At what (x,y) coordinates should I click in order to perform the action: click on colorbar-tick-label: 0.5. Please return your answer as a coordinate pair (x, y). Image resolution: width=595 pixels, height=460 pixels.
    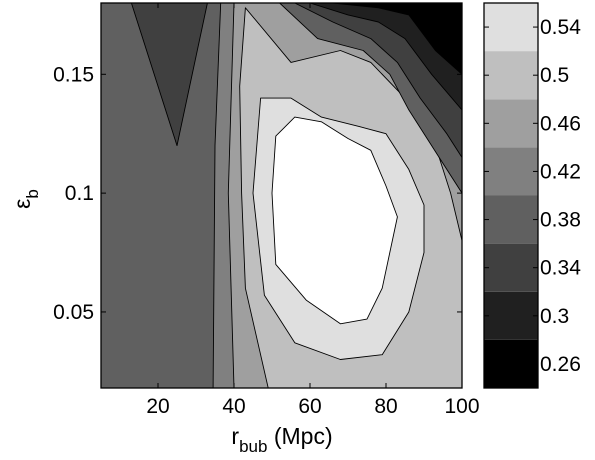
    Looking at the image, I should click on (554, 75).